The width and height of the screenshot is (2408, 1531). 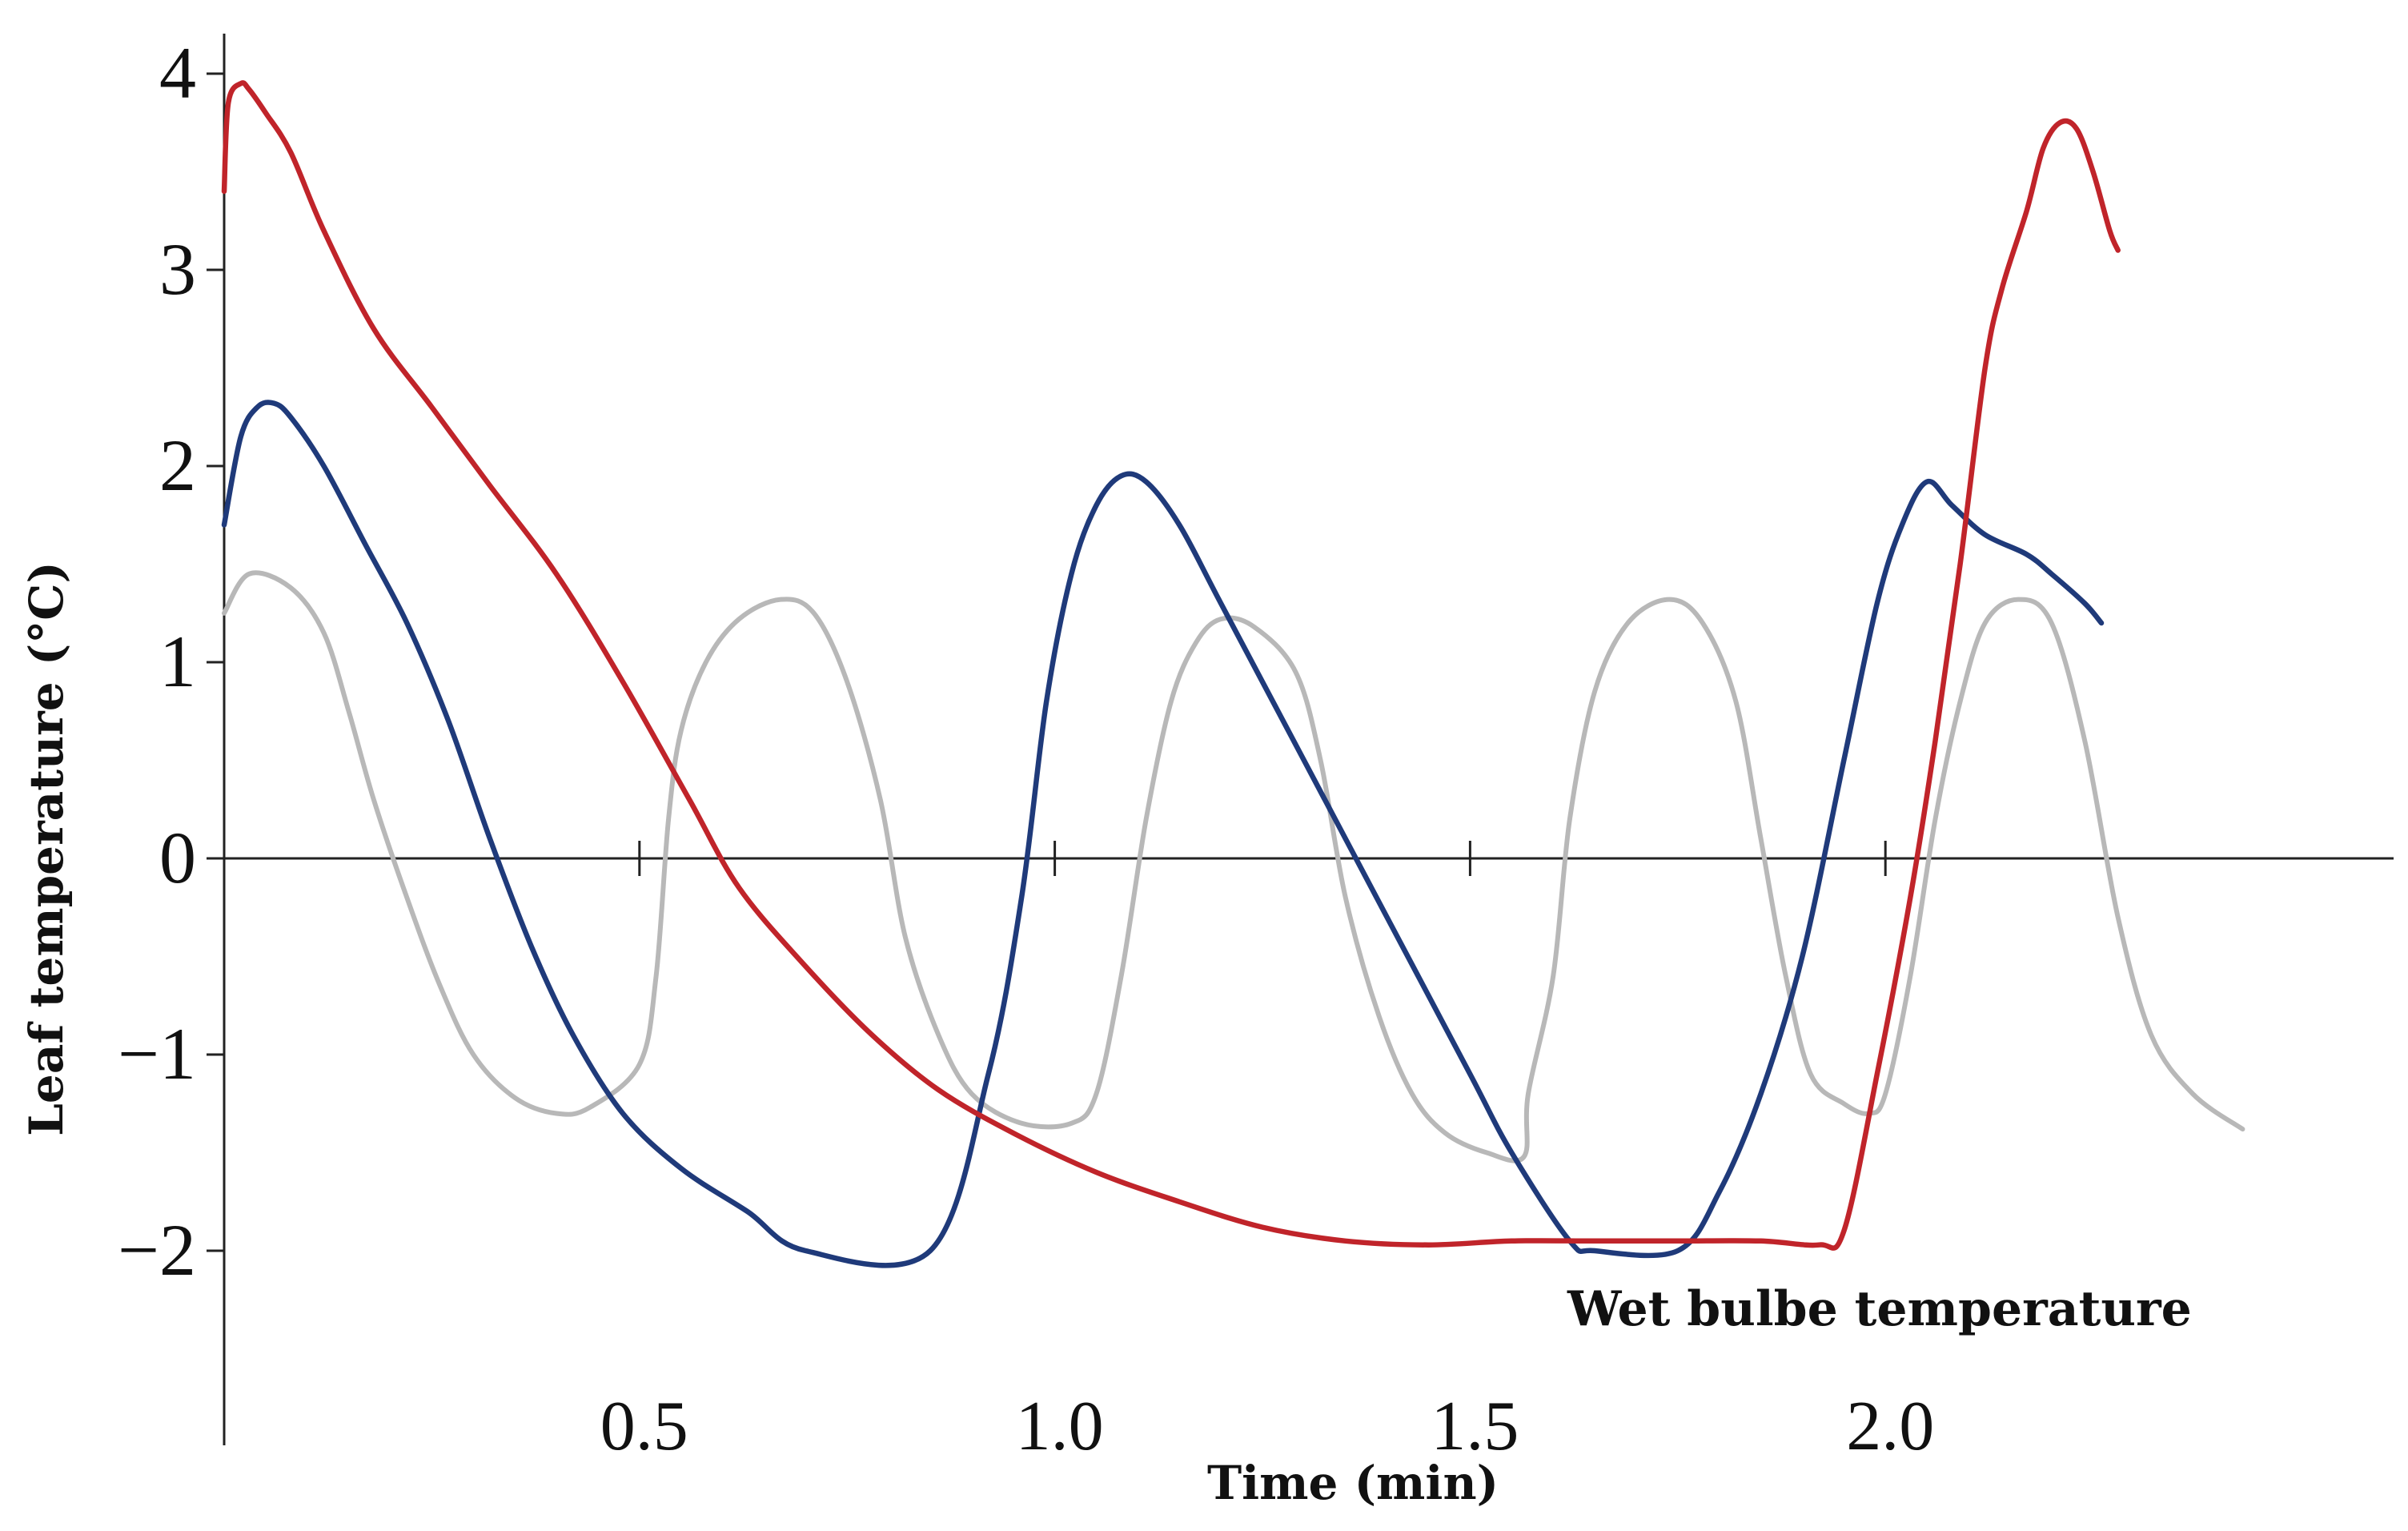 I want to click on y-tick-label: 4, so click(x=177, y=73).